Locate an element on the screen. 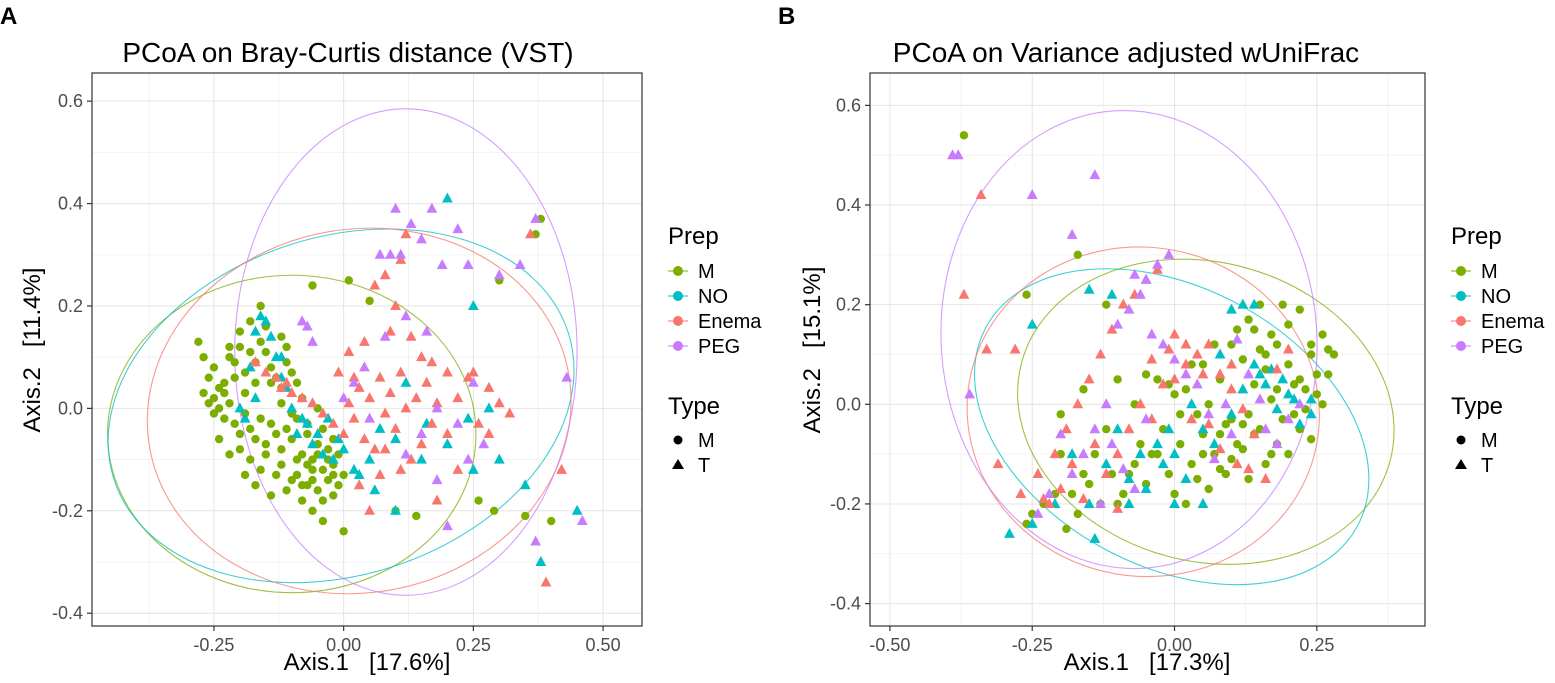  legend-b-prep-m: M is located at coordinates (1474, 272).